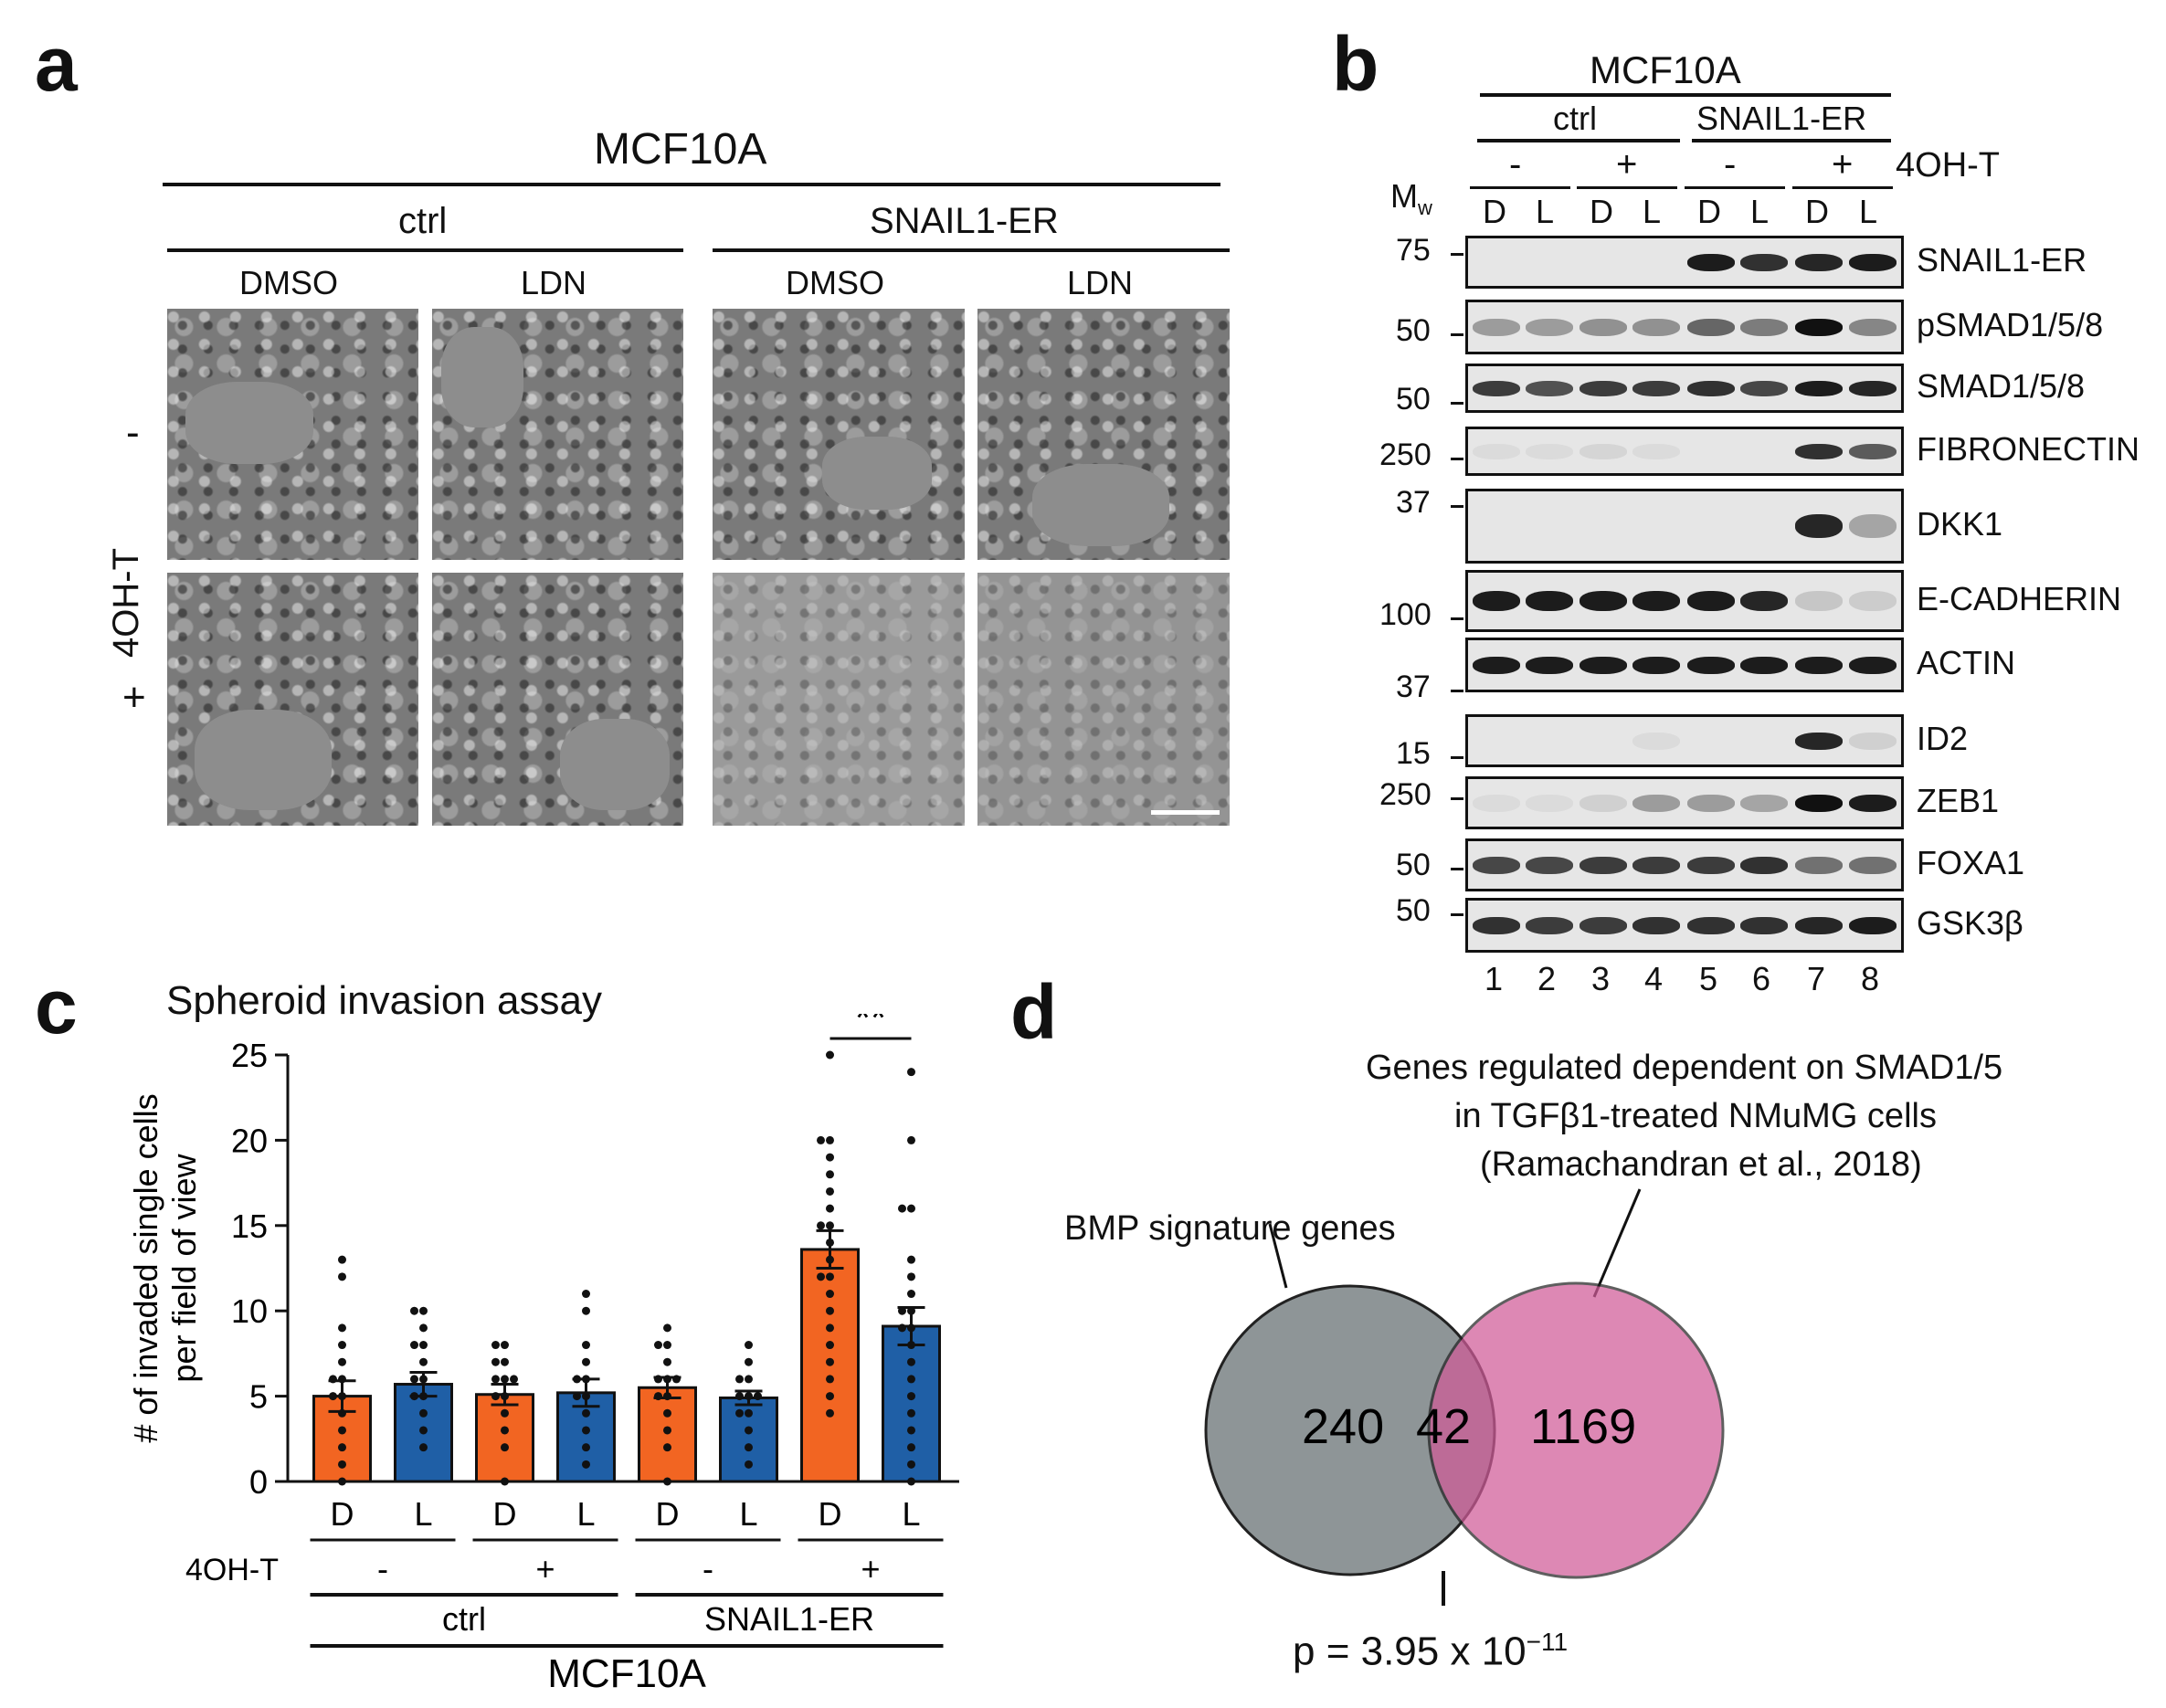  What do you see at coordinates (342, 1514) in the screenshot?
I see `x-tick-label: D` at bounding box center [342, 1514].